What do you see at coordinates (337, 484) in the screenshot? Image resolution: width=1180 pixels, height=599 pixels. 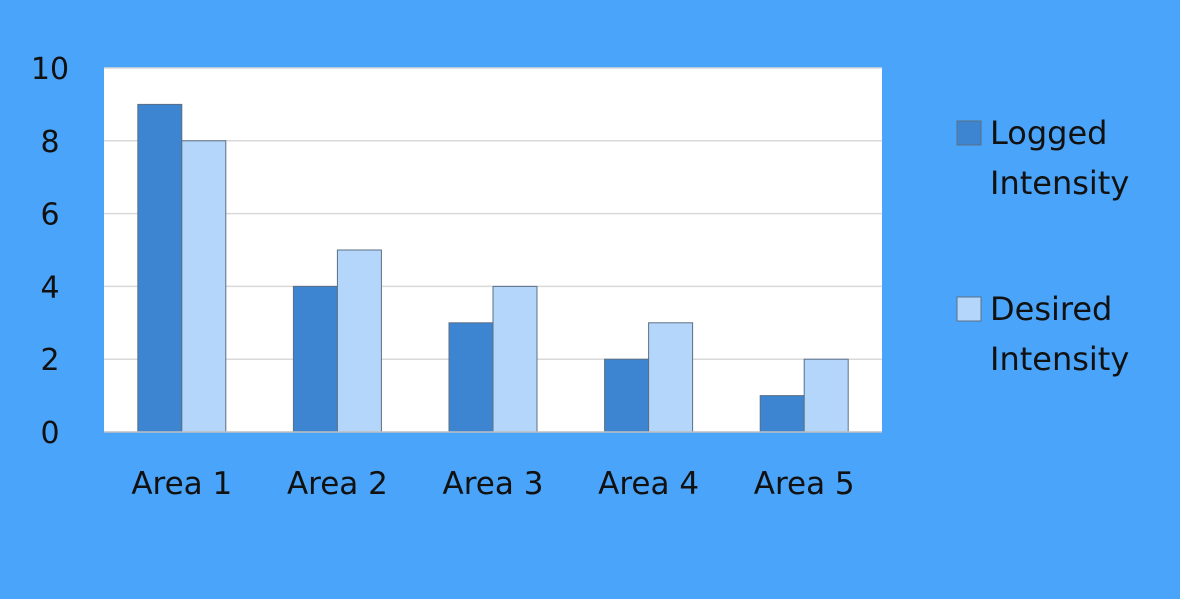 I see `x-category-label: Area 2` at bounding box center [337, 484].